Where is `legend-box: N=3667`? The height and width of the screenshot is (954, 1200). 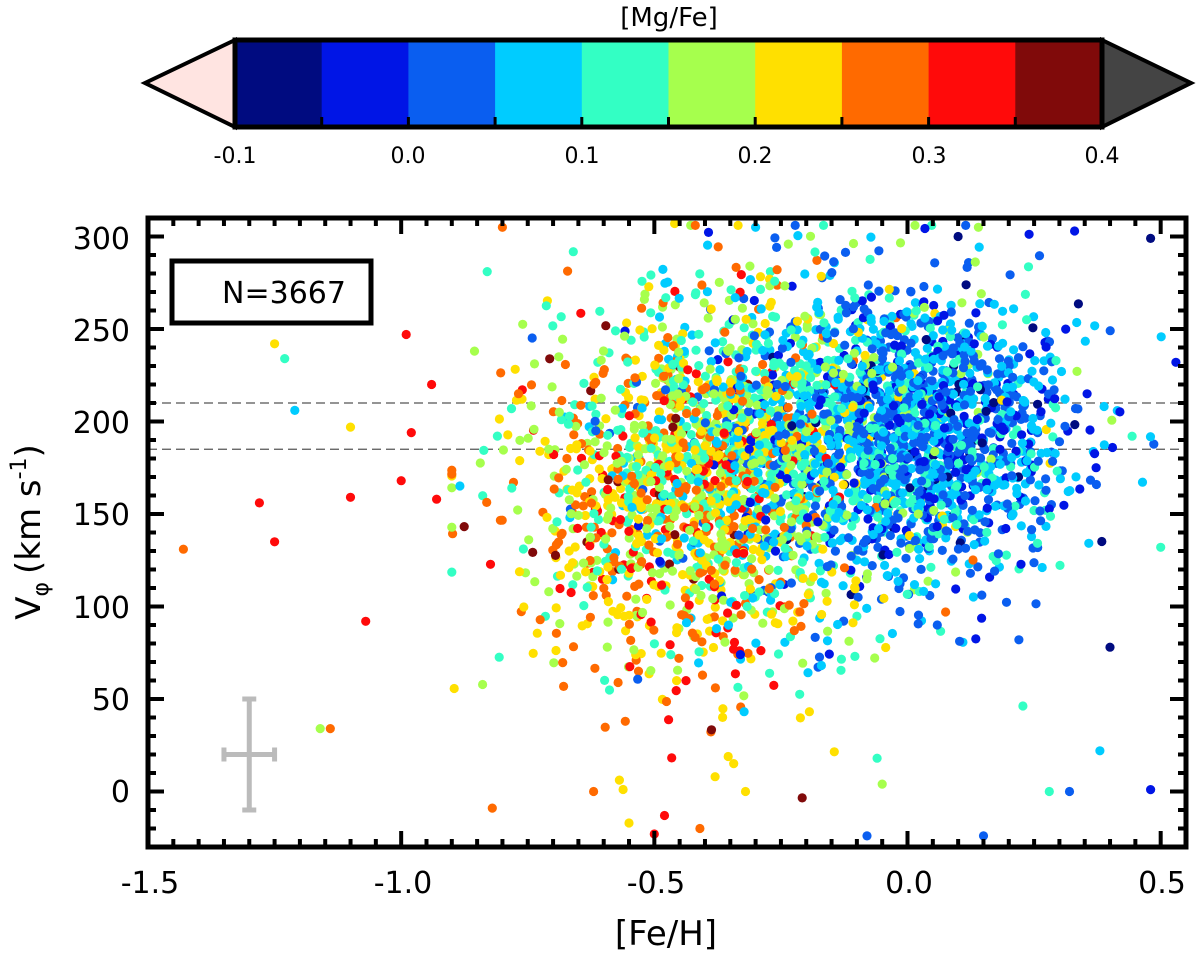 legend-box: N=3667 is located at coordinates (271, 292).